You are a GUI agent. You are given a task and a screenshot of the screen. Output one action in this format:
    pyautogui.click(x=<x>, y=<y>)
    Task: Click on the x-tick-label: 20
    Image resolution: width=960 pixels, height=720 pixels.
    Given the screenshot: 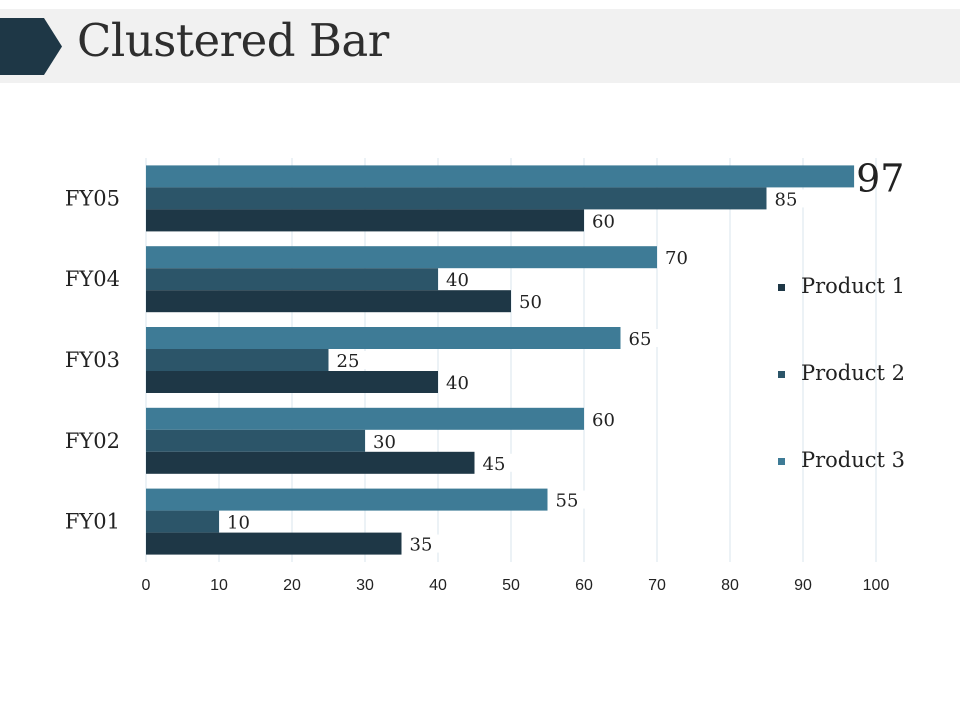 What is the action you would take?
    pyautogui.click(x=292, y=585)
    